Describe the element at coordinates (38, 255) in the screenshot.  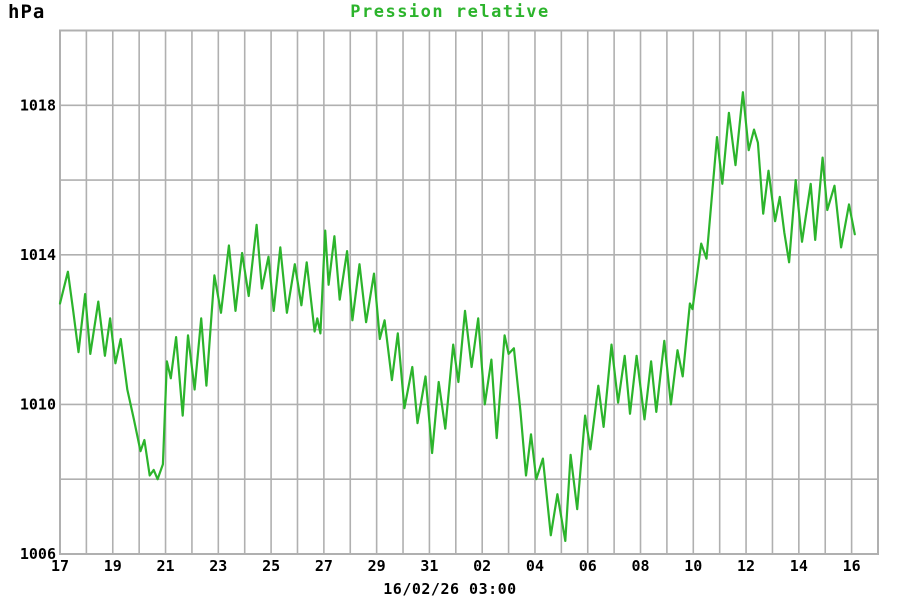
I see `y-tick-label: 1014` at that location.